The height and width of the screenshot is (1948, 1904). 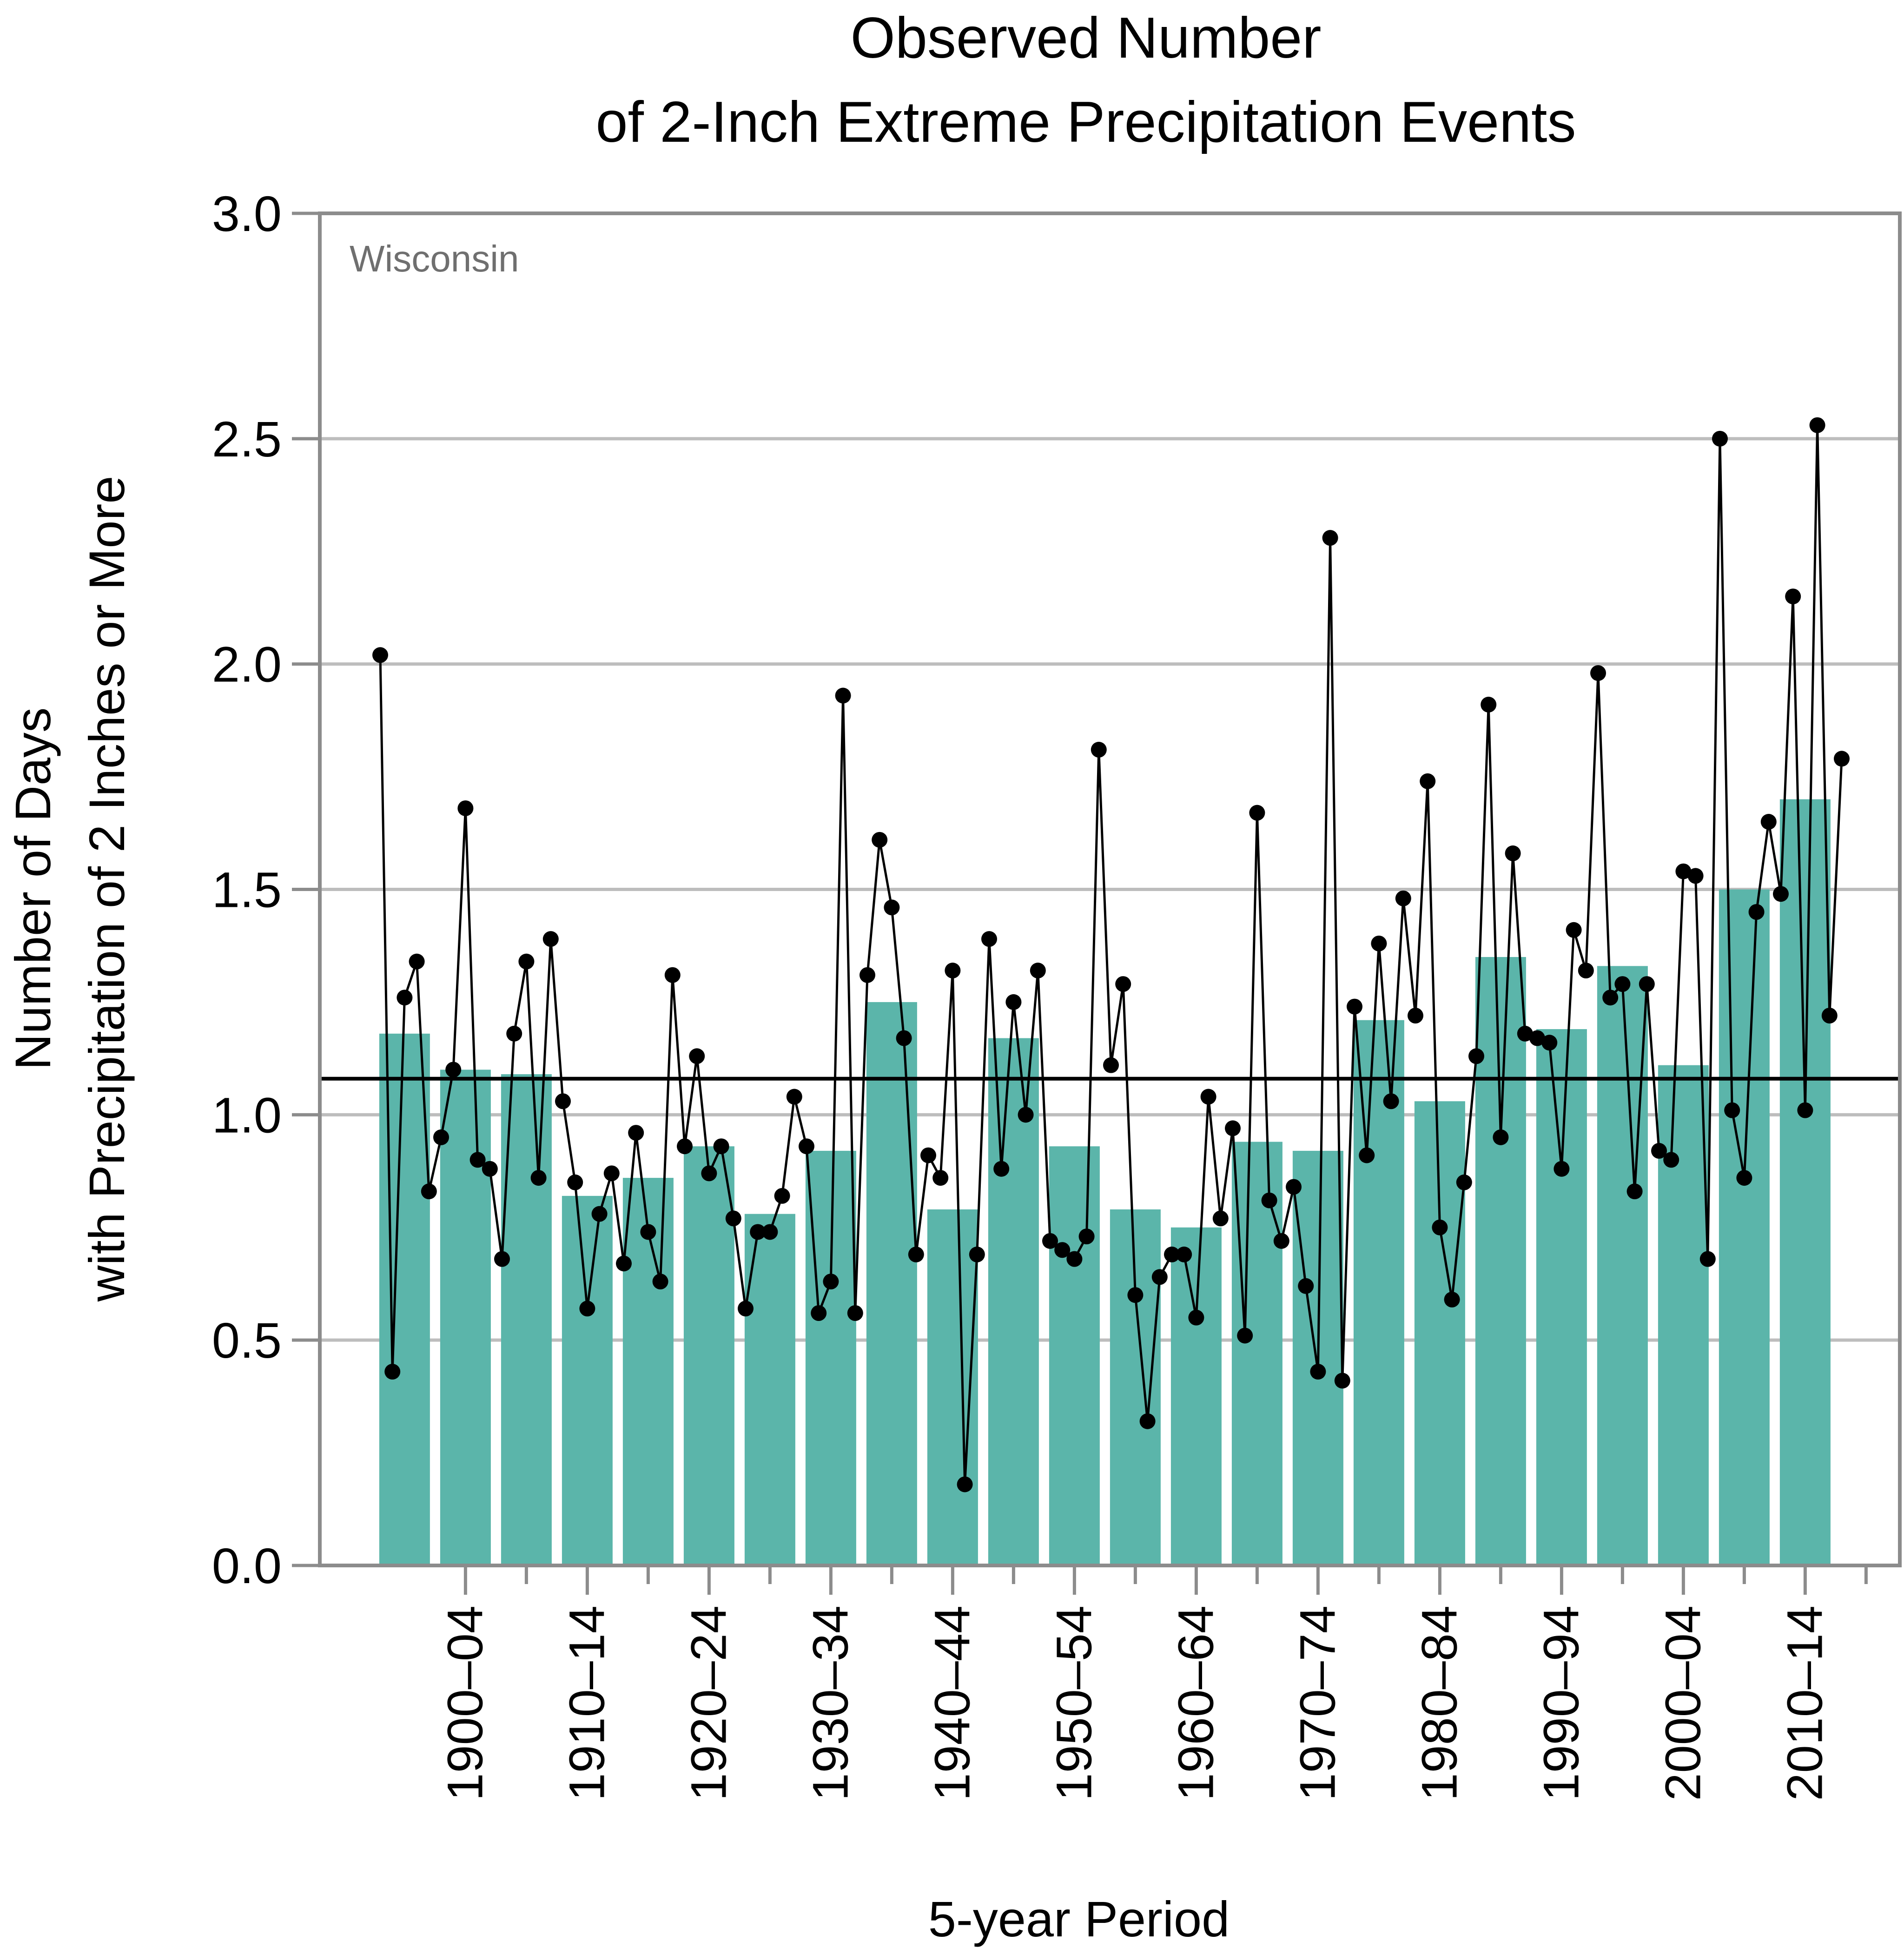 What do you see at coordinates (952, 1703) in the screenshot?
I see `x-tick-label: 1940–44` at bounding box center [952, 1703].